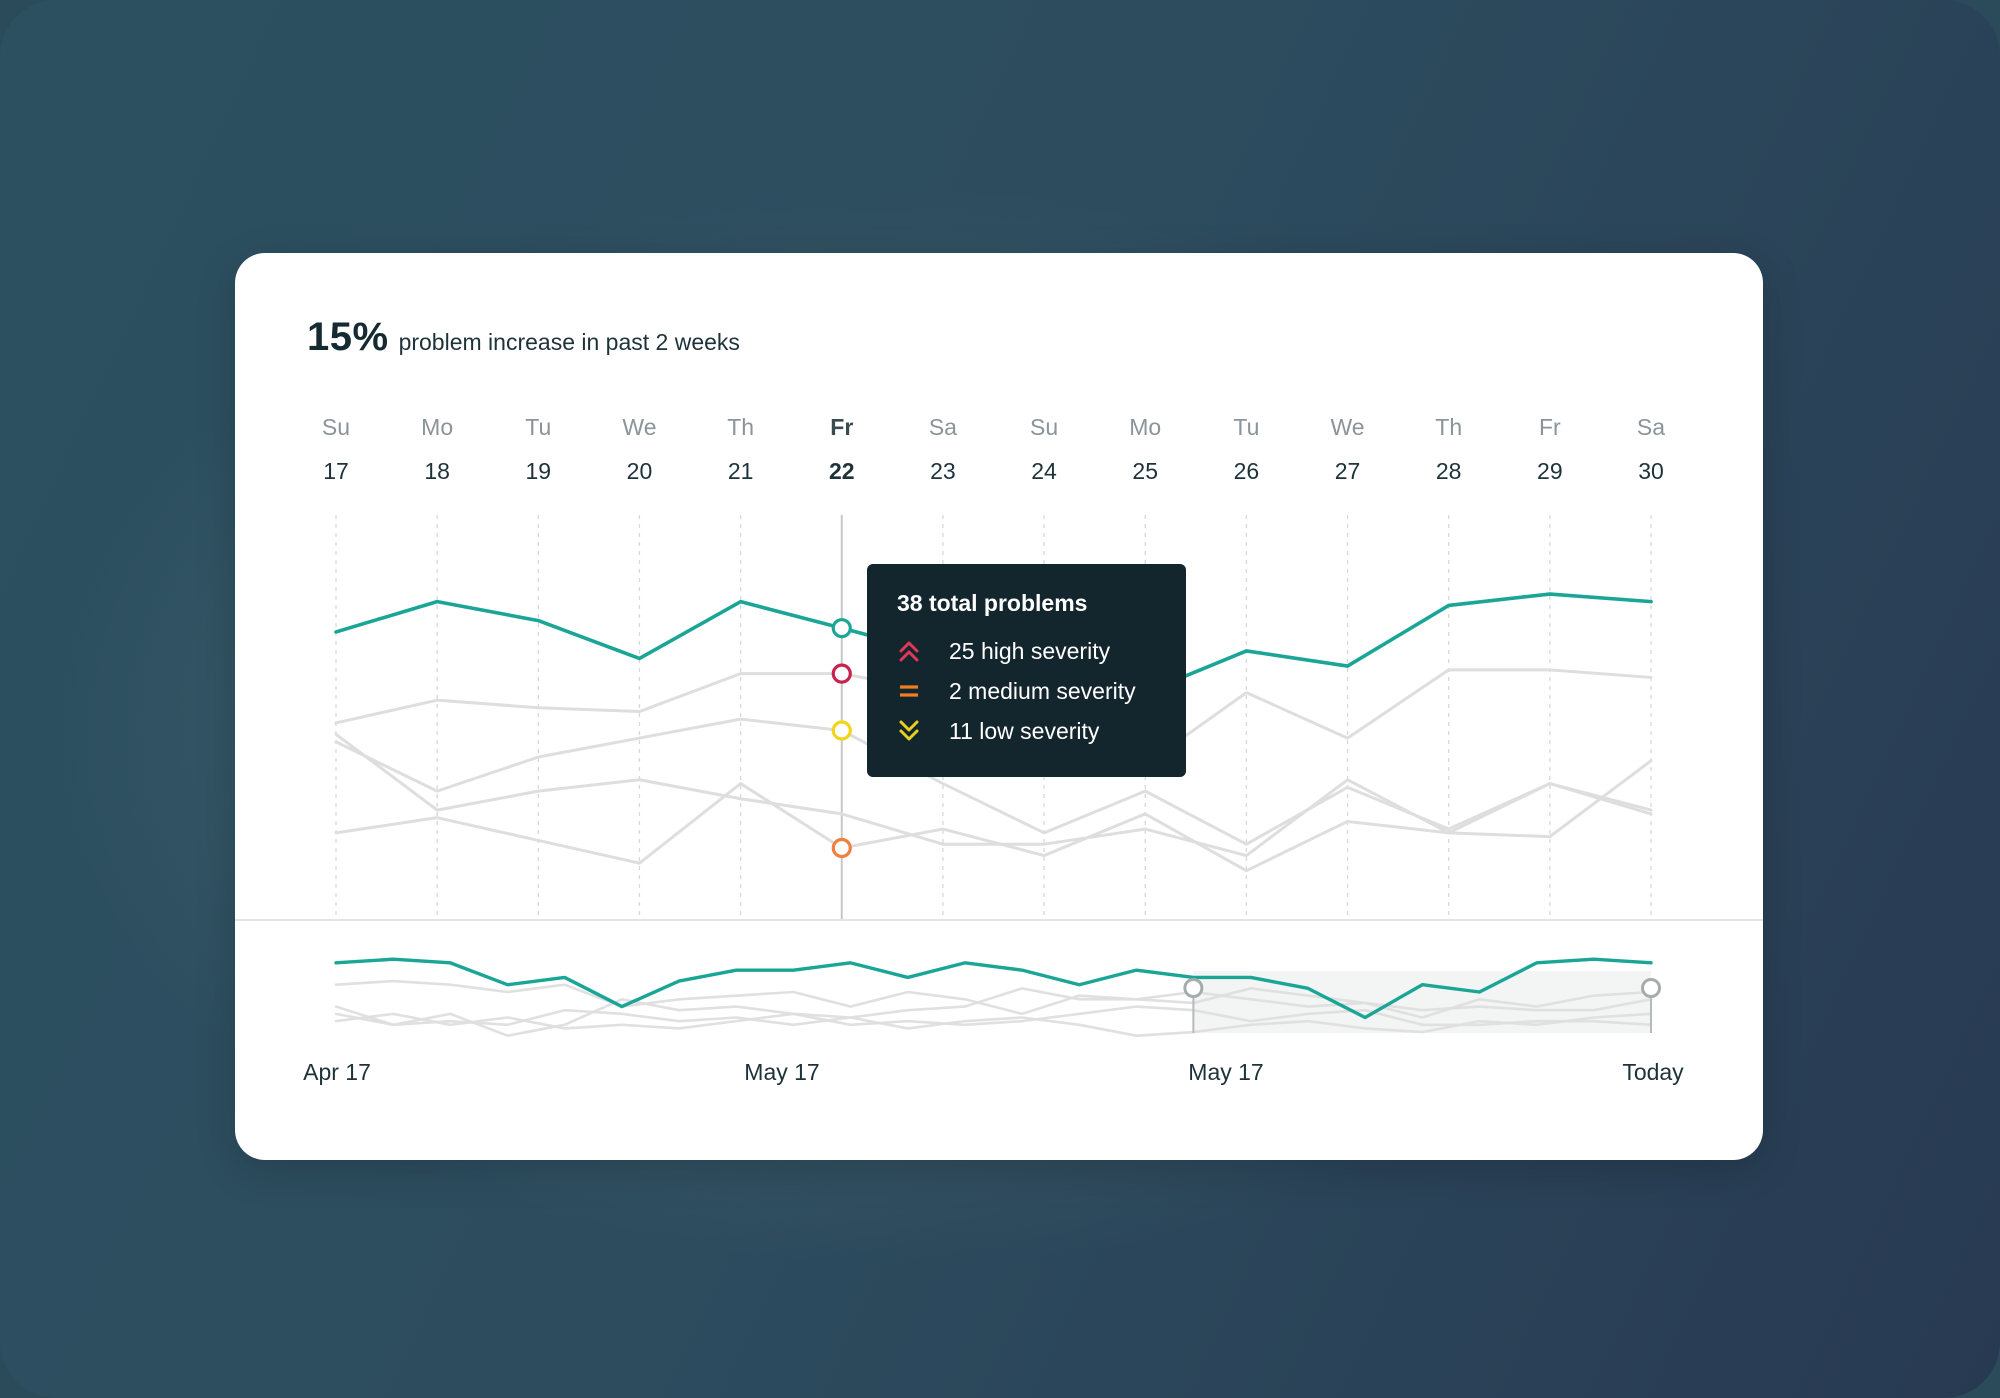 This screenshot has height=1398, width=2000. What do you see at coordinates (842, 471) in the screenshot?
I see `day-number-label: 22` at bounding box center [842, 471].